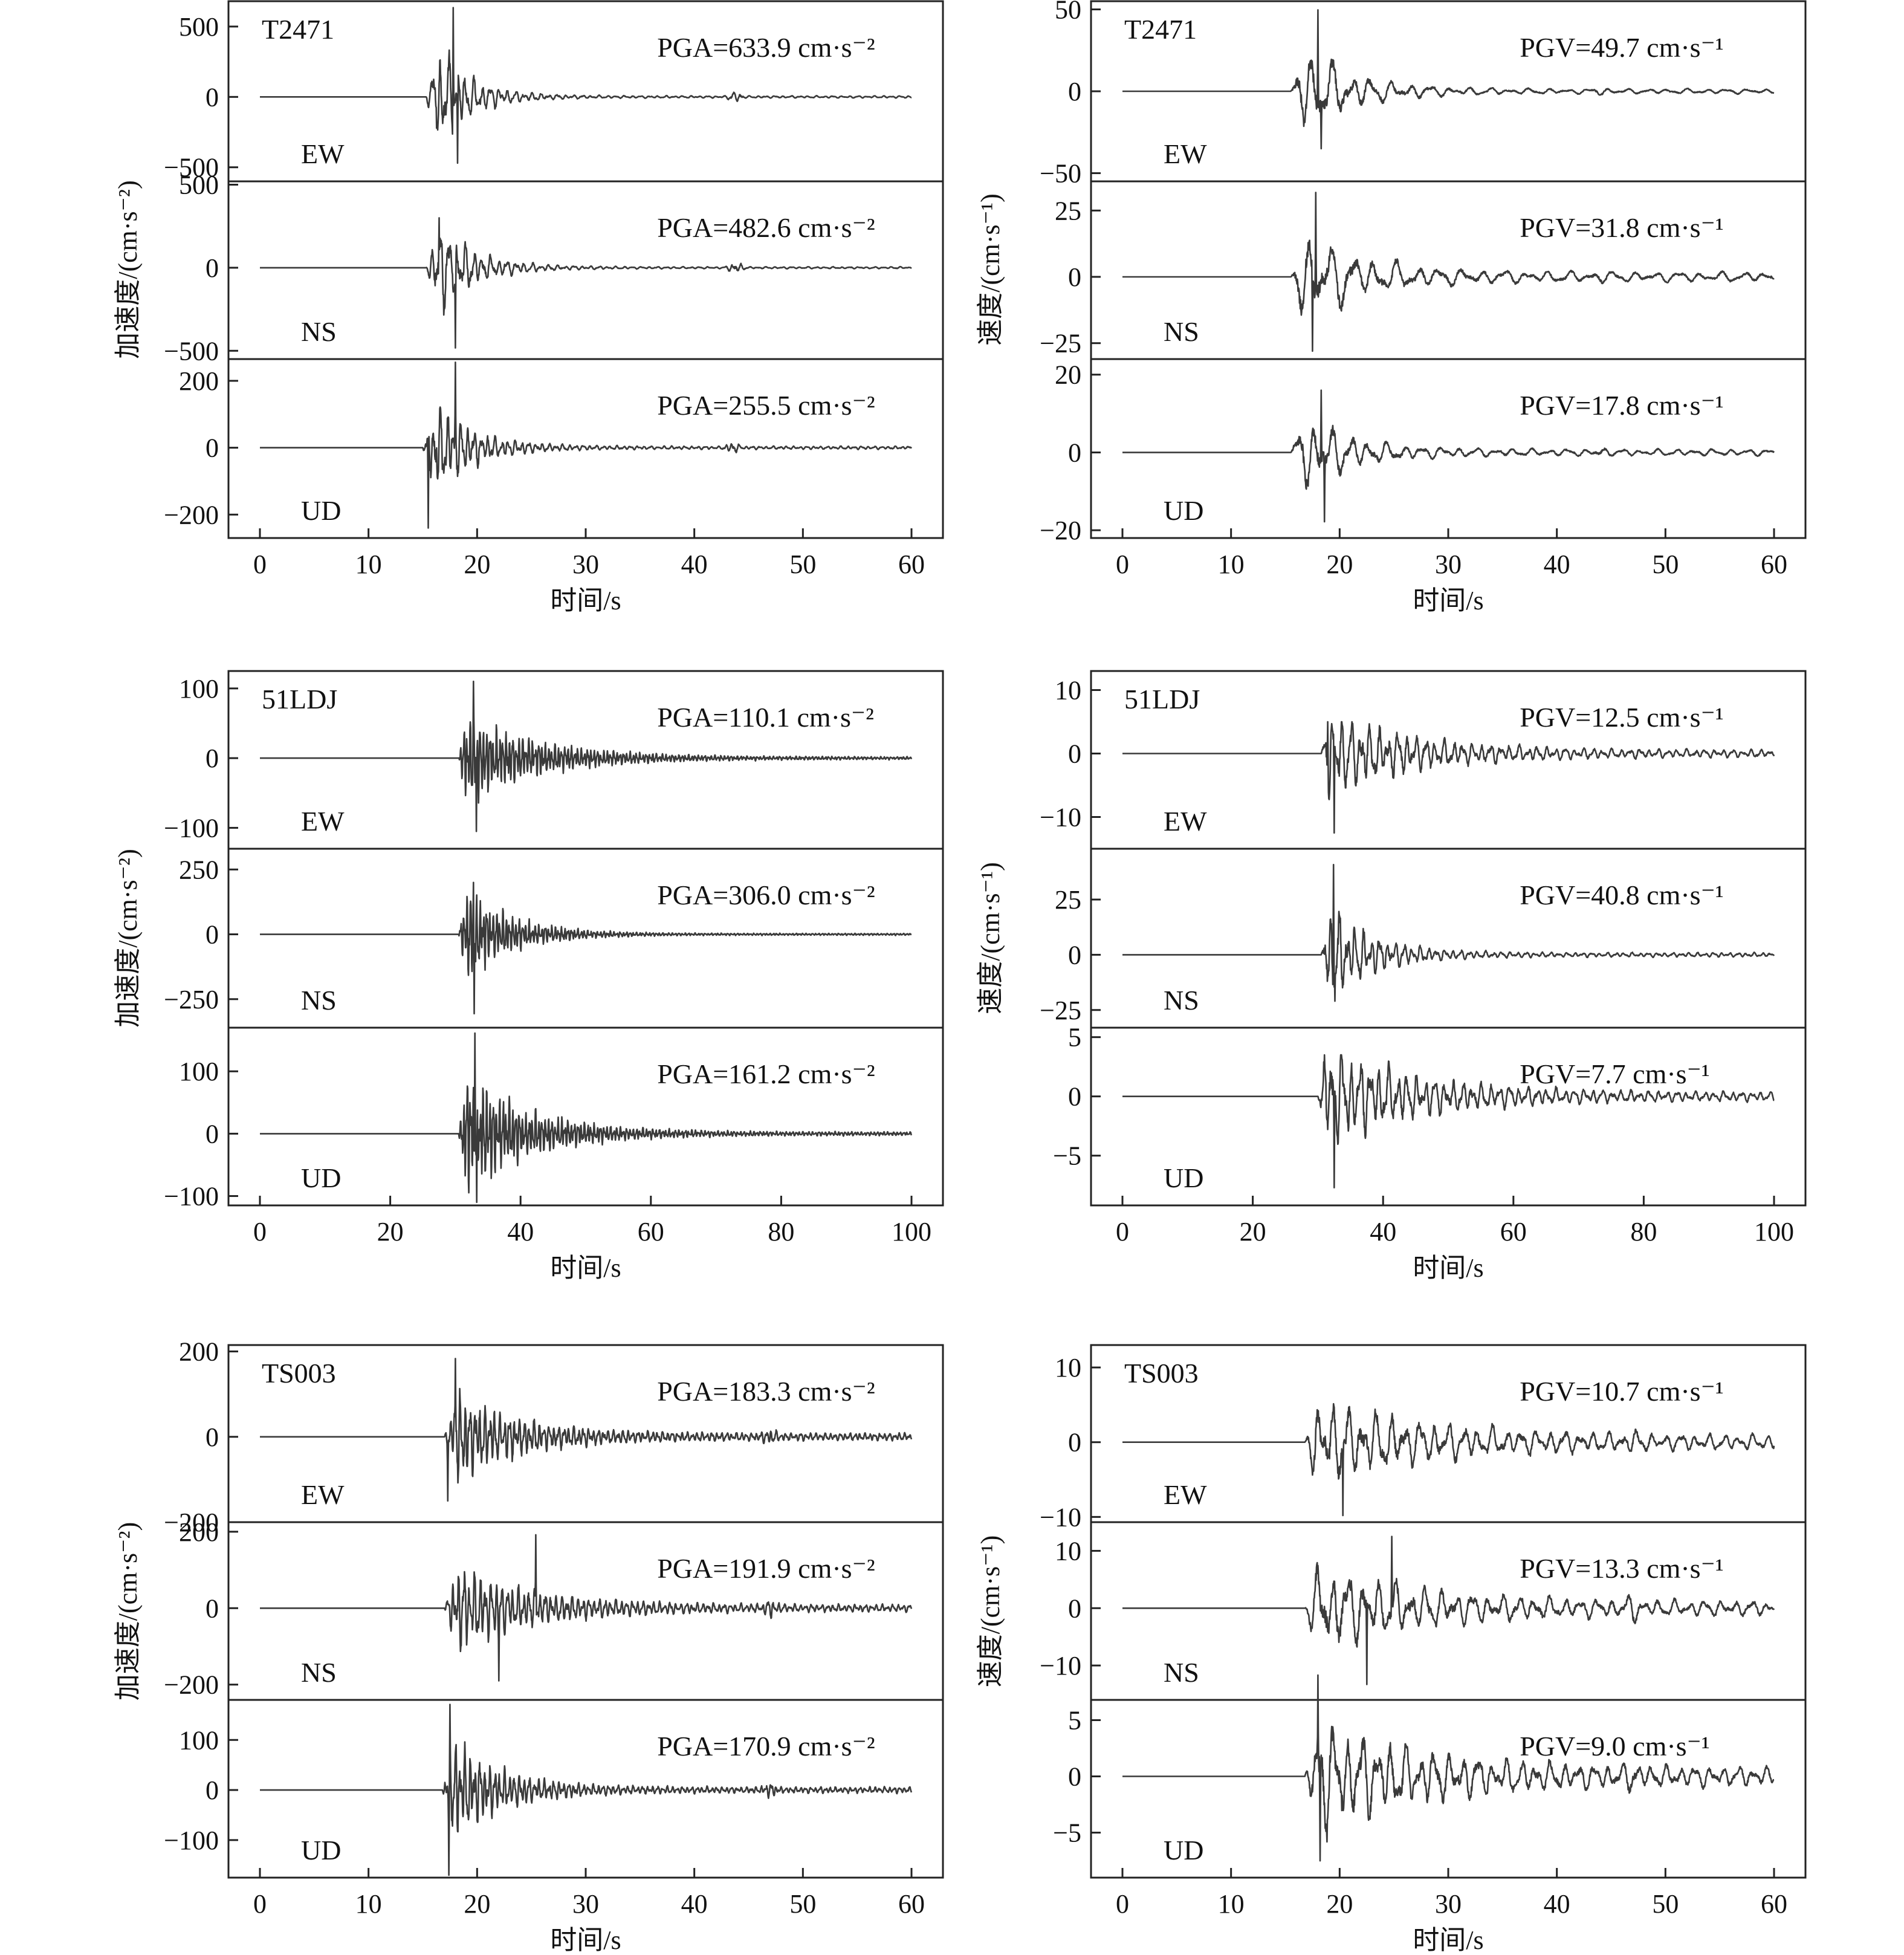 Image resolution: width=1904 pixels, height=1955 pixels. I want to click on peak-value-label: PGA=110.1 cm·s⁻², so click(765, 718).